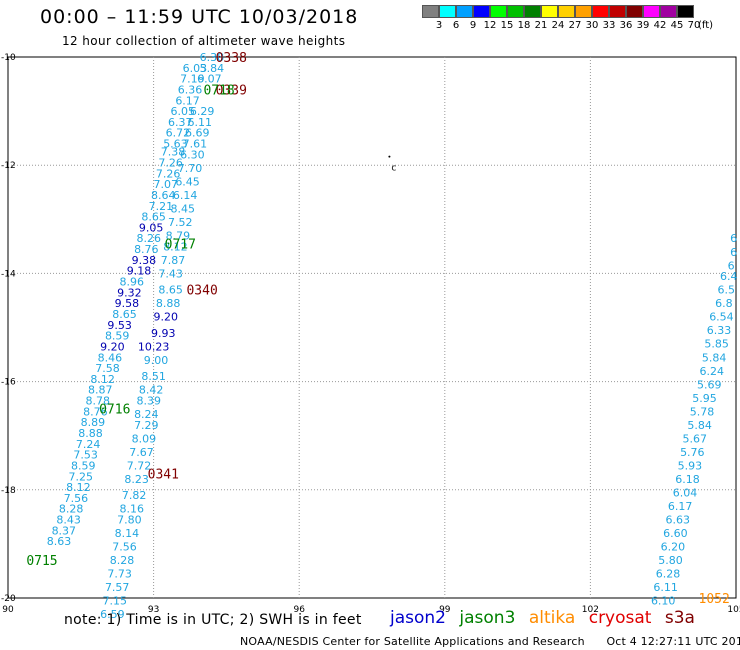  I want to click on track-1-value: 8.24, so click(146, 414).